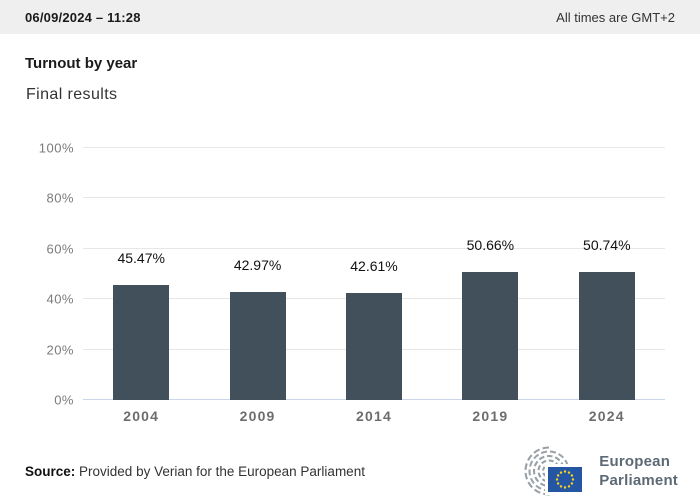 The image size is (700, 503). Describe the element at coordinates (141, 258) in the screenshot. I see `bar-value-label: 45.47%` at that location.